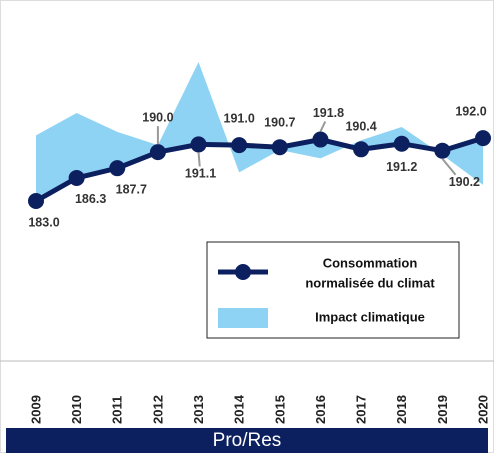 This screenshot has width=494, height=453. What do you see at coordinates (279, 409) in the screenshot?
I see `x-tick-label: 2015` at bounding box center [279, 409].